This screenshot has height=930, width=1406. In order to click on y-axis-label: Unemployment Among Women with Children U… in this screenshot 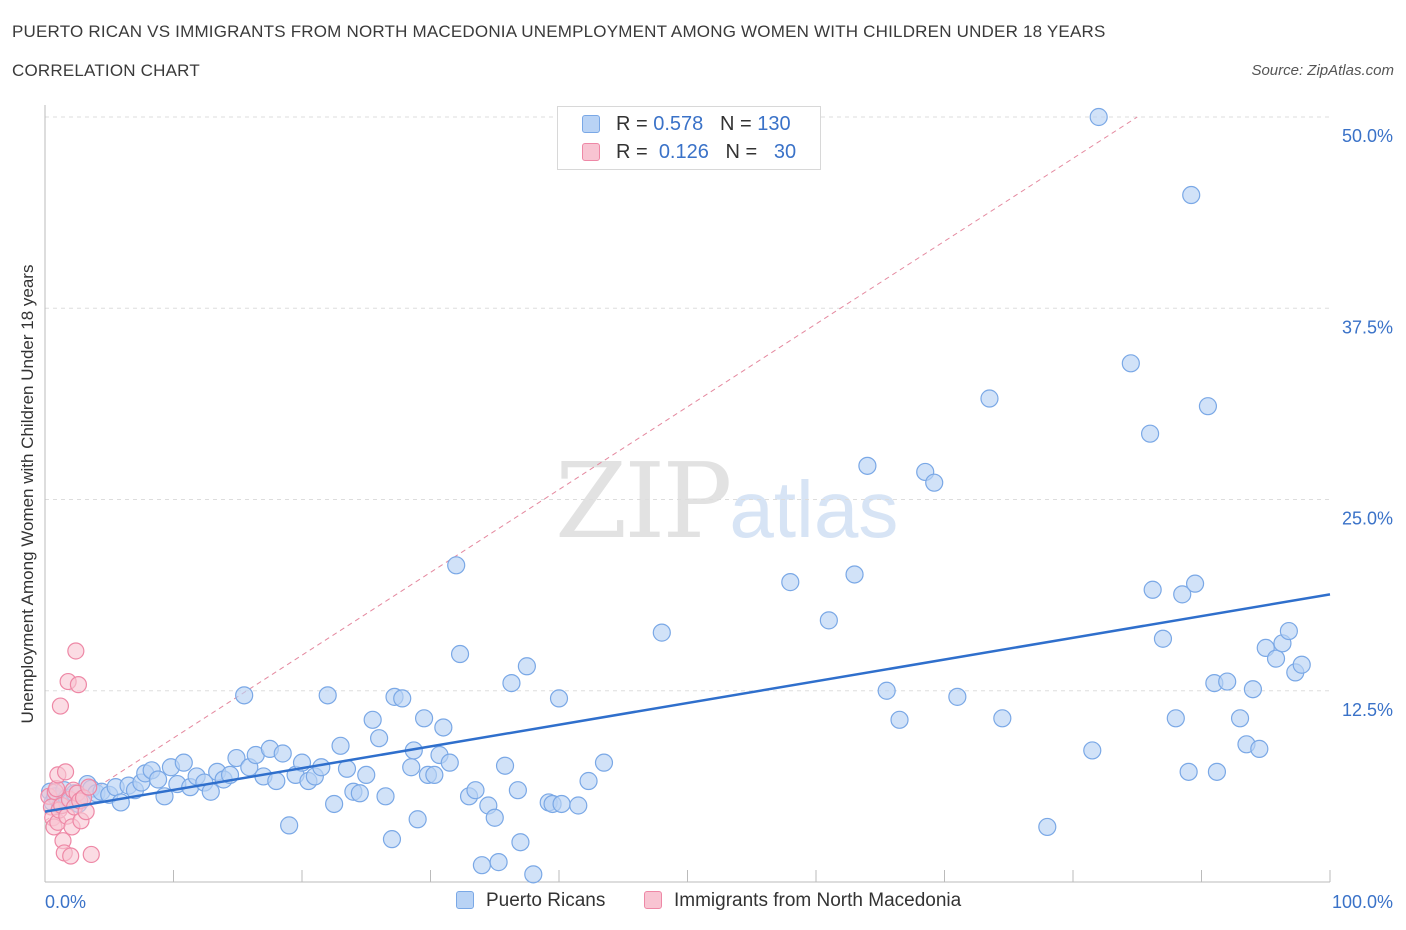, I will do `click(27, 494)`.